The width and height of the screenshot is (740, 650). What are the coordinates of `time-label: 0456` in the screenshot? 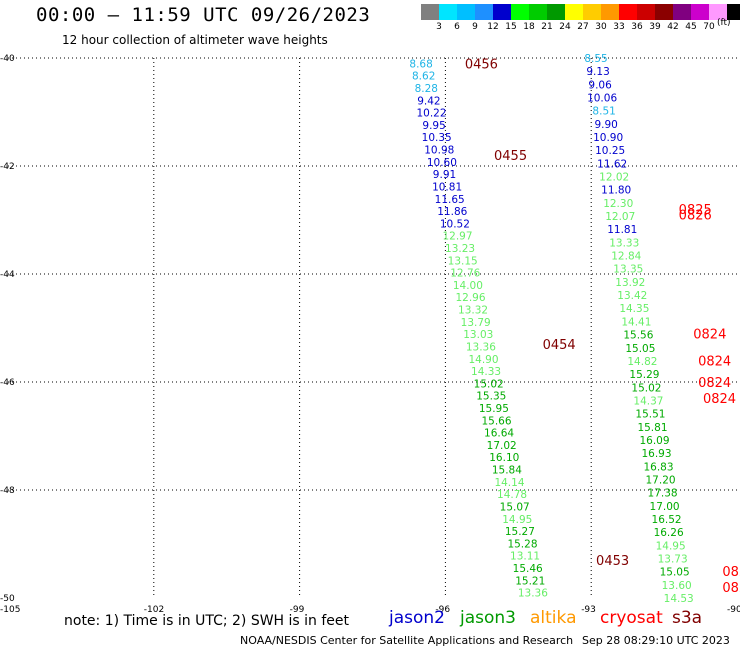 It's located at (481, 64).